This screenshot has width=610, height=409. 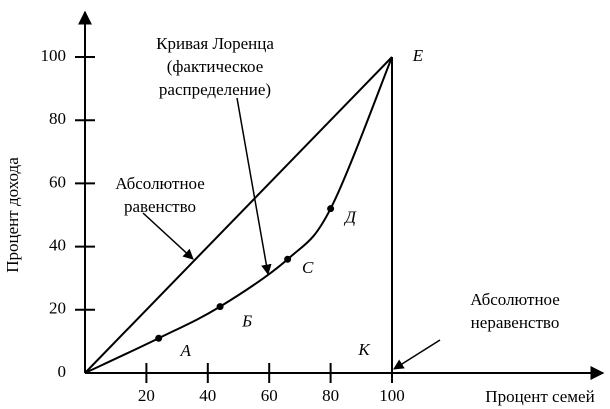 I want to click on annotation: Кривая Лоренца, so click(x=215, y=43).